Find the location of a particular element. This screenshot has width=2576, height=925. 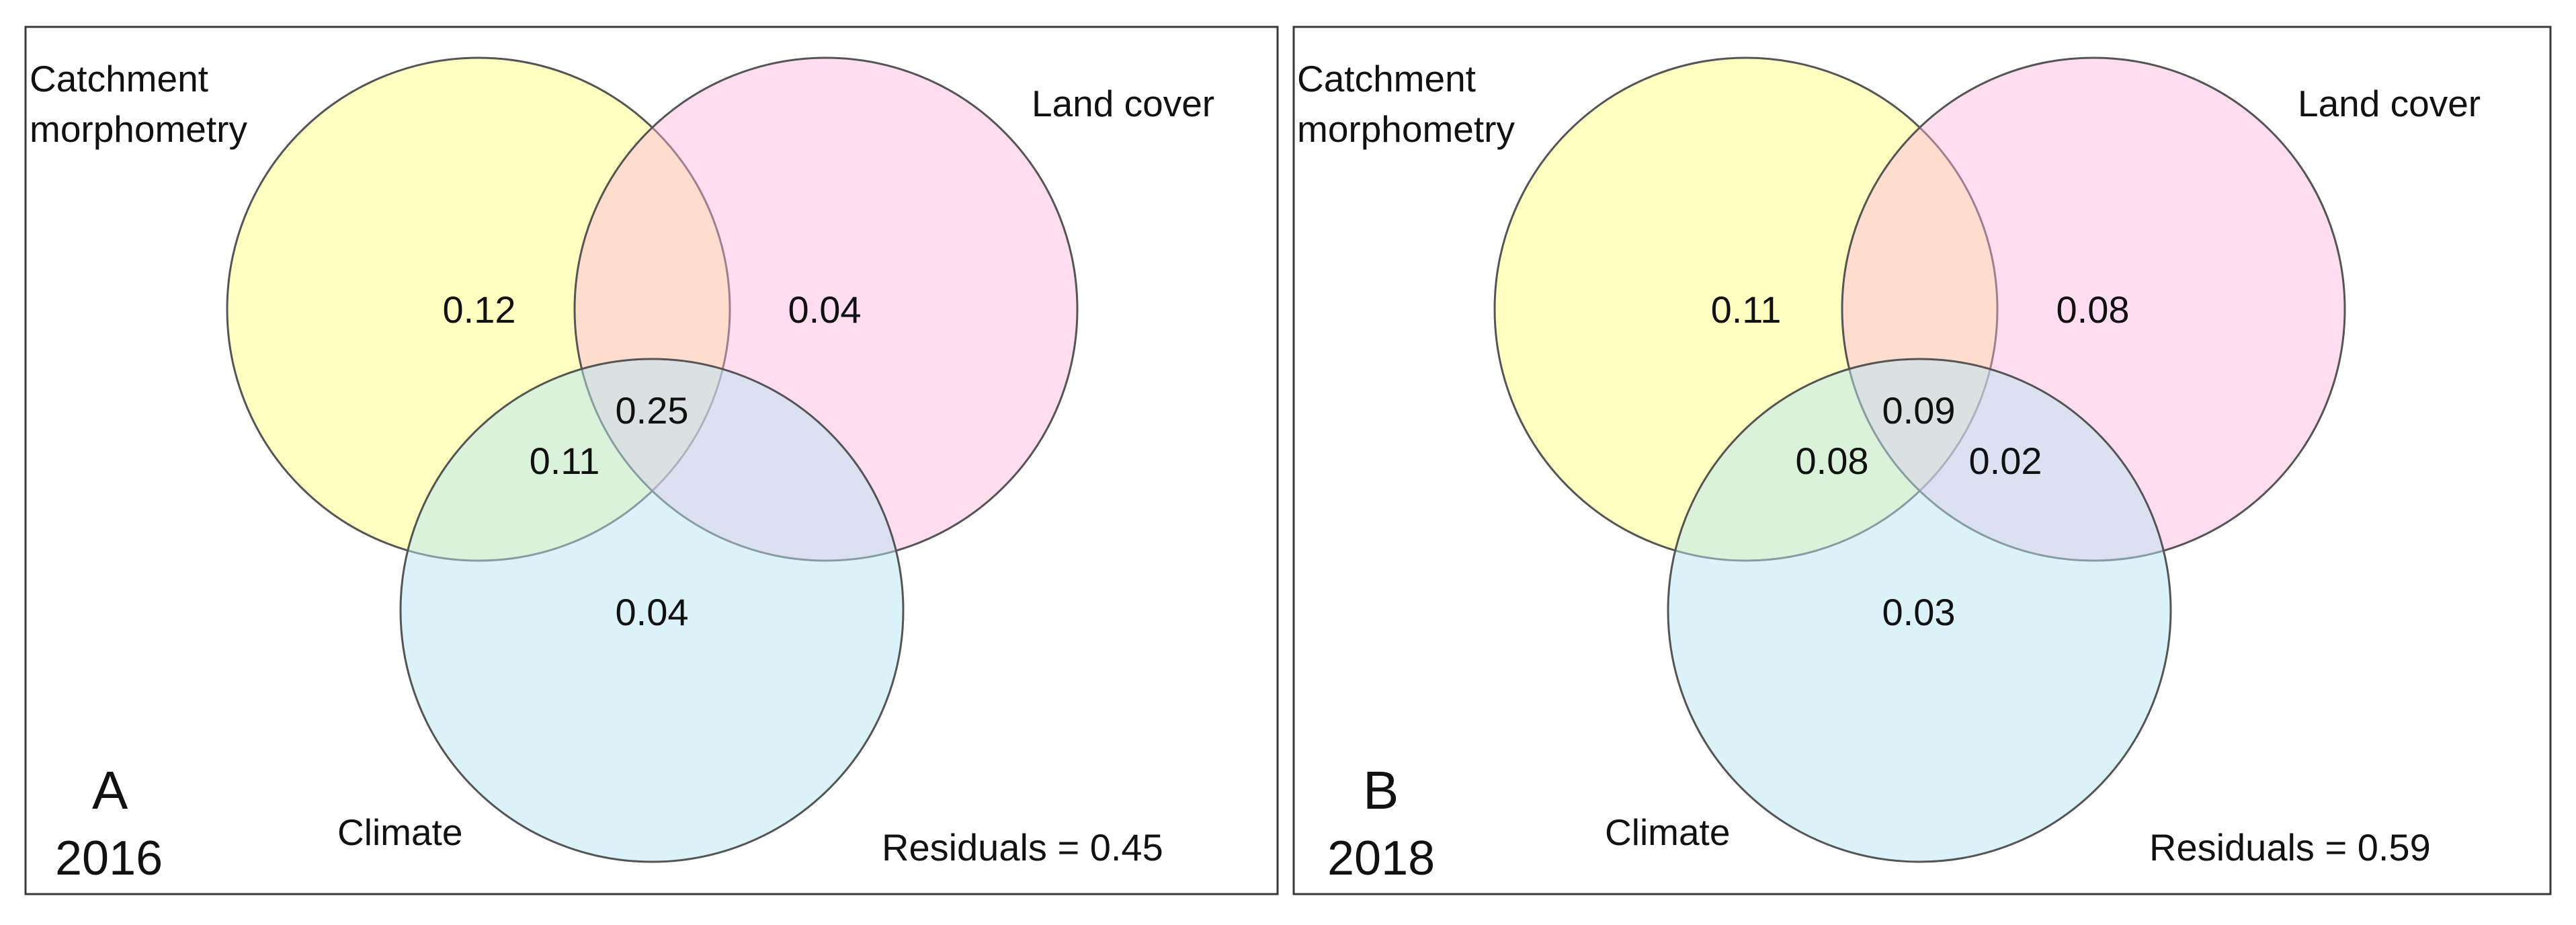

land-cover-climate-value: 0.02 is located at coordinates (2005, 461).